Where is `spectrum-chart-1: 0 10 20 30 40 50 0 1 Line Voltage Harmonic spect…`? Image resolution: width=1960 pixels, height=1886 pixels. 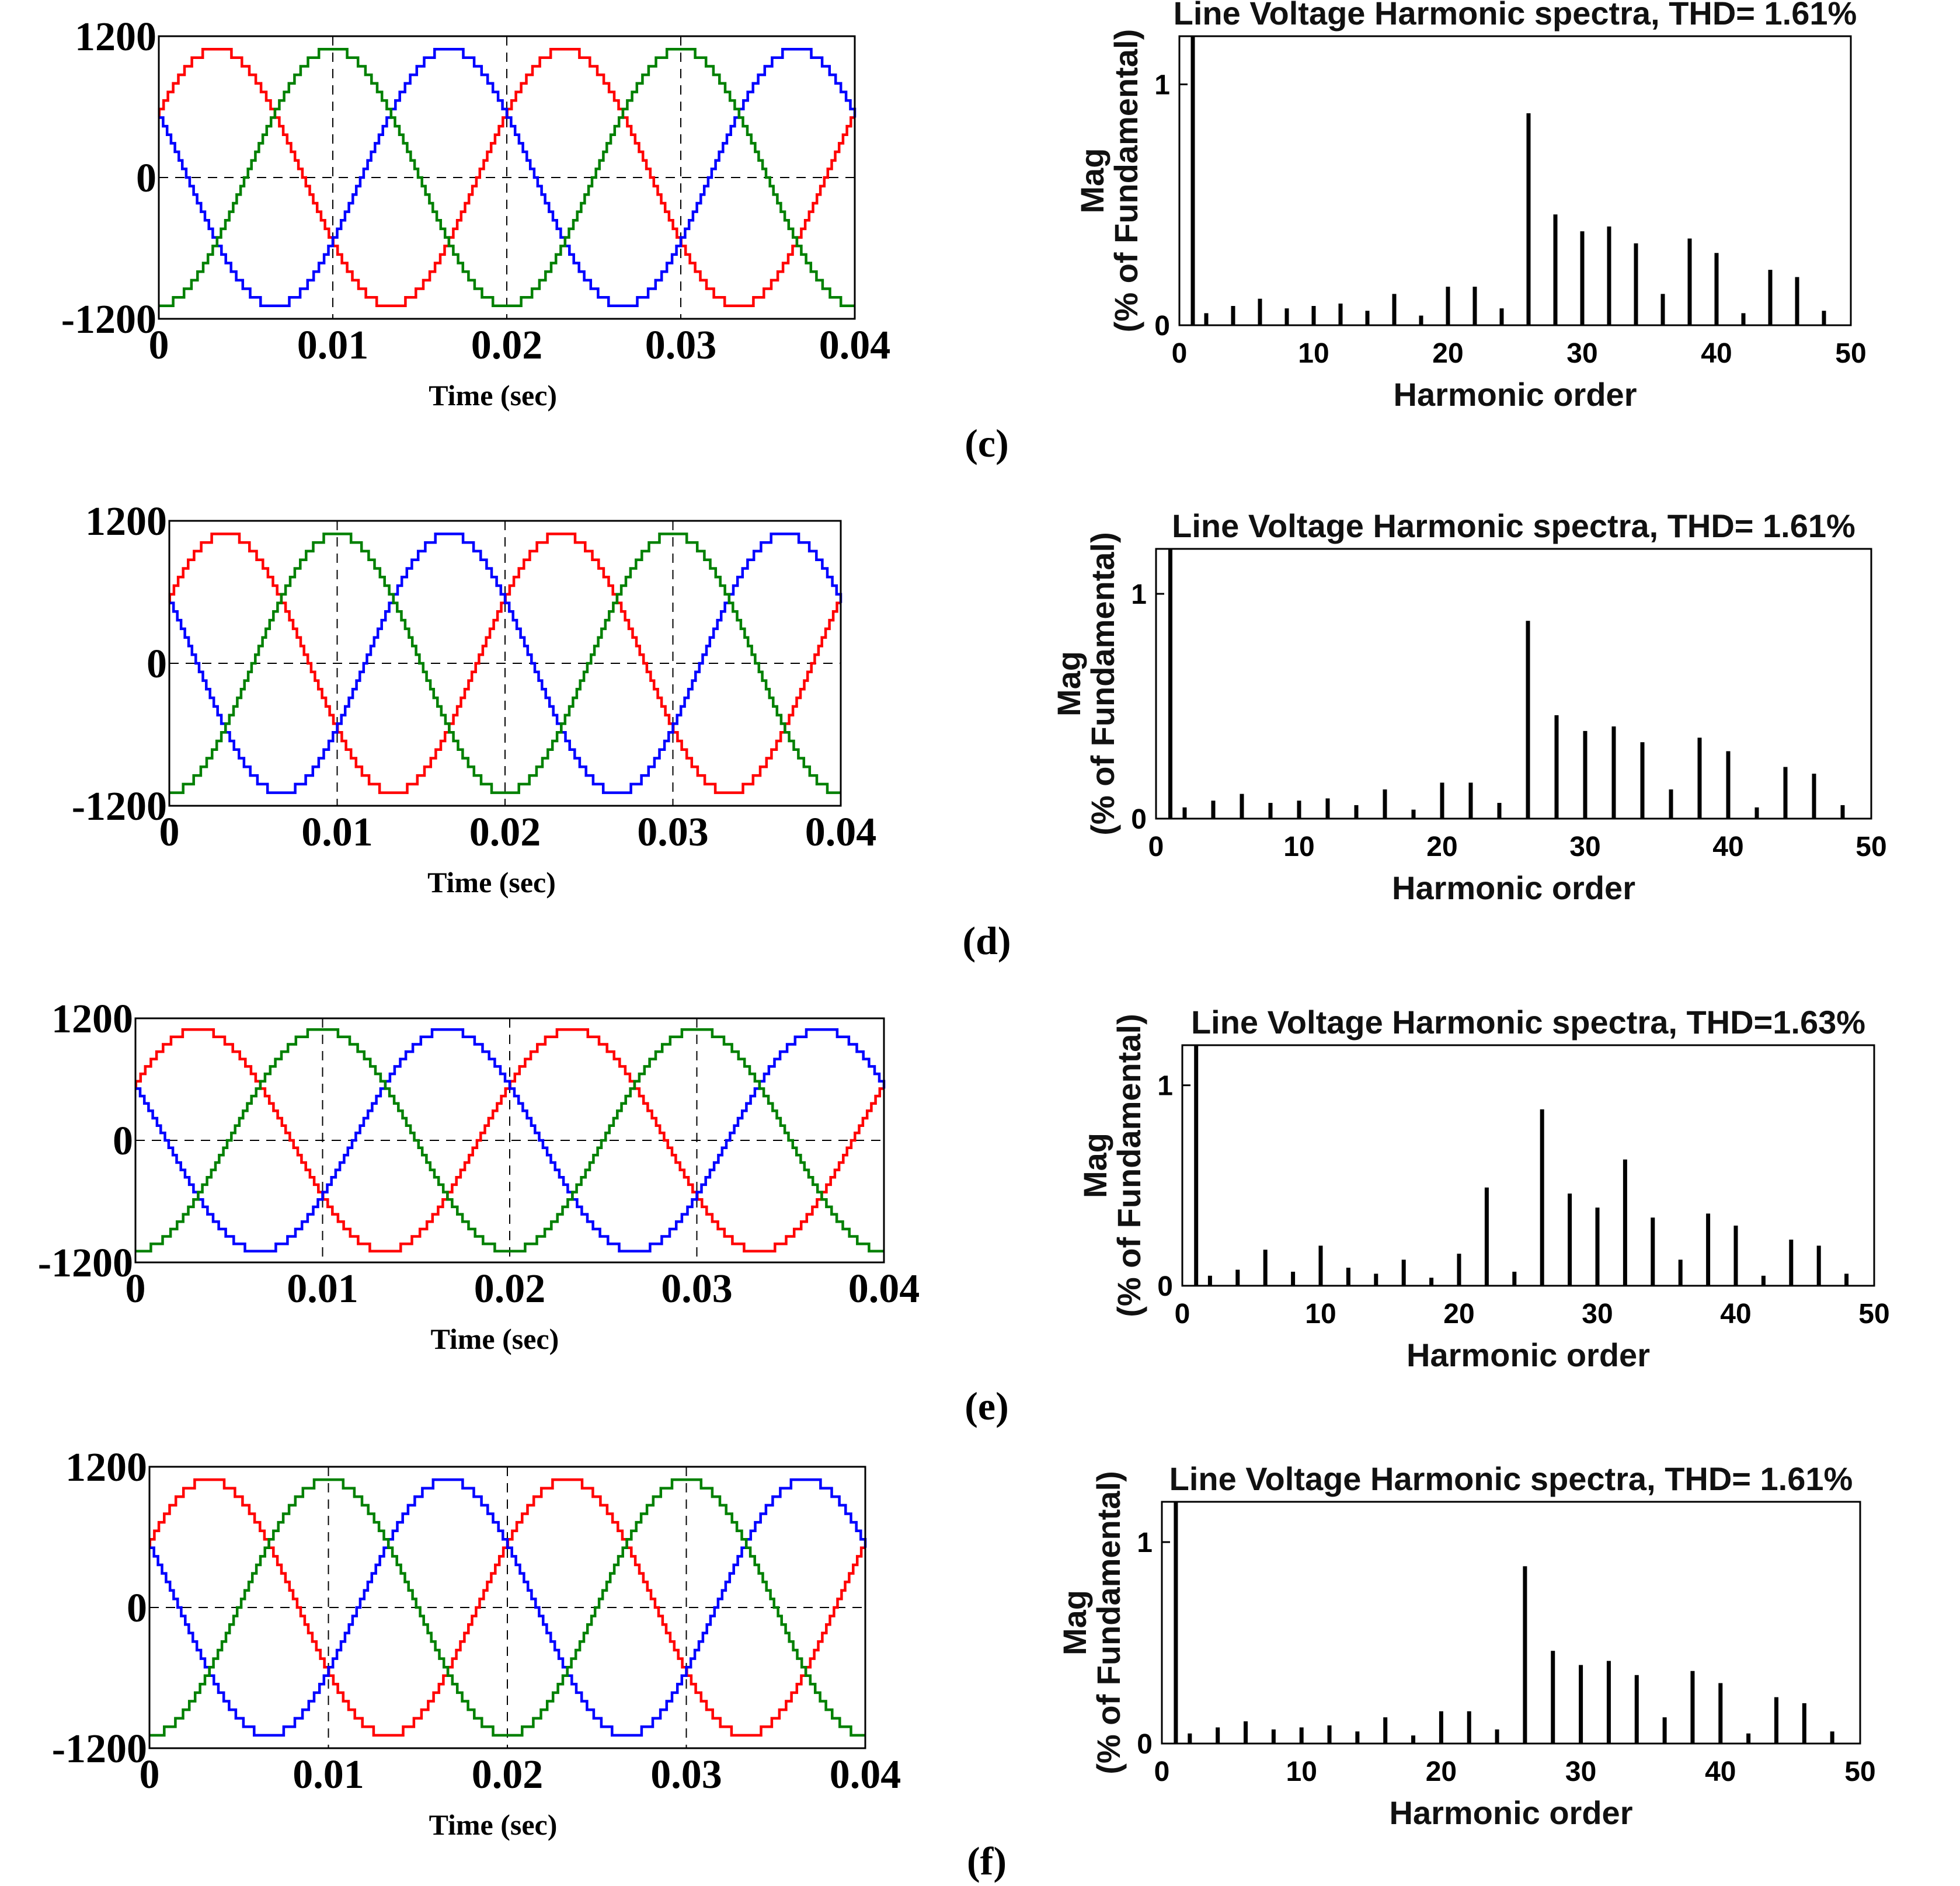
spectrum-chart-1: 0 10 20 30 40 50 0 1 Line Voltage Harmonic spect… is located at coordinates (1468, 706).